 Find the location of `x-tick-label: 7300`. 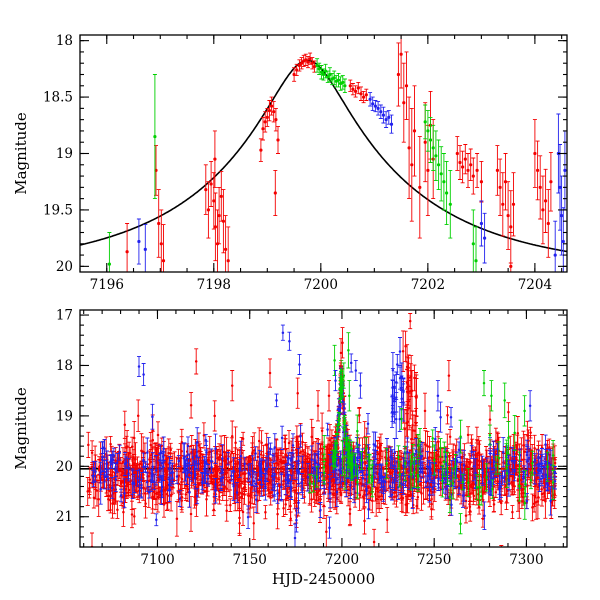

x-tick-label: 7300 is located at coordinates (526, 560).